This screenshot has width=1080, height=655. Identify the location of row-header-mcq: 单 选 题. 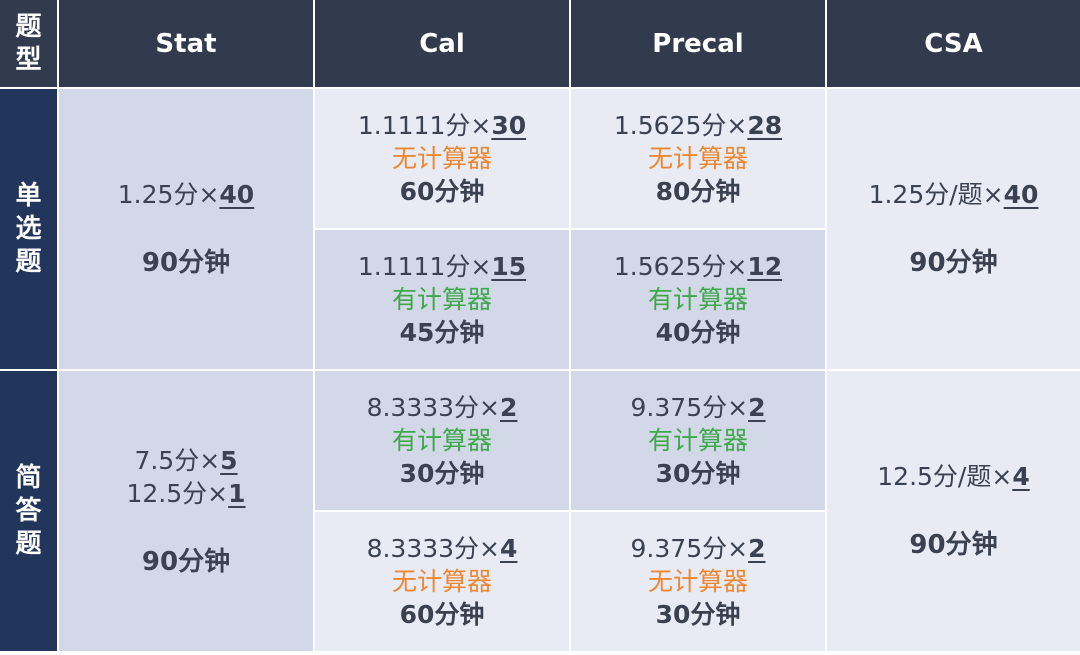
(29, 230).